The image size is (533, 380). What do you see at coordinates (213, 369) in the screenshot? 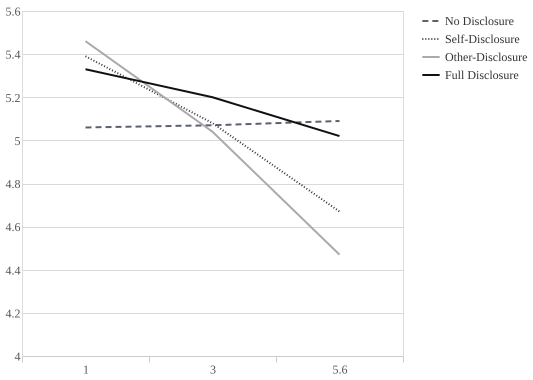
I see `x-tick-label: 3` at bounding box center [213, 369].